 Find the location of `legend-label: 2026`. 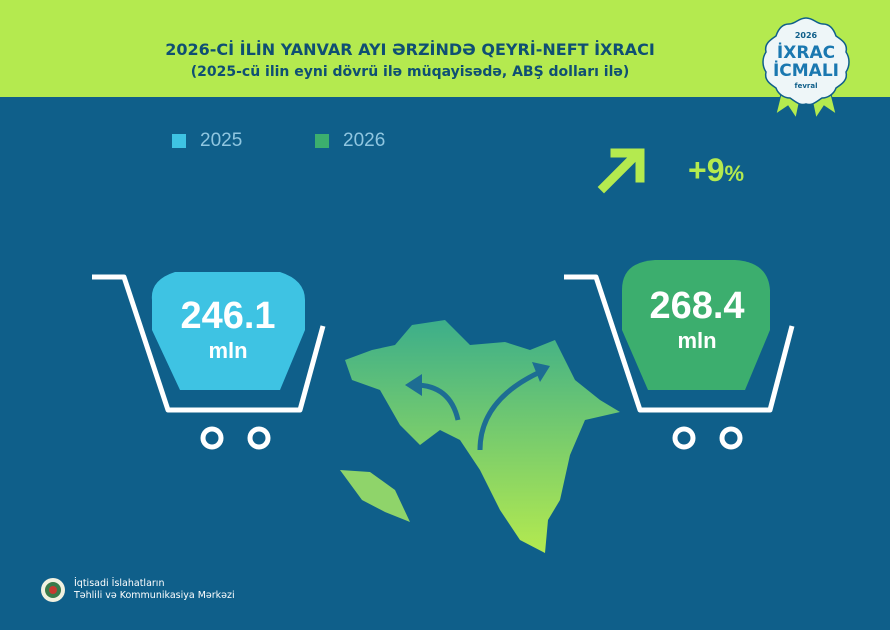

legend-label: 2026 is located at coordinates (364, 140).